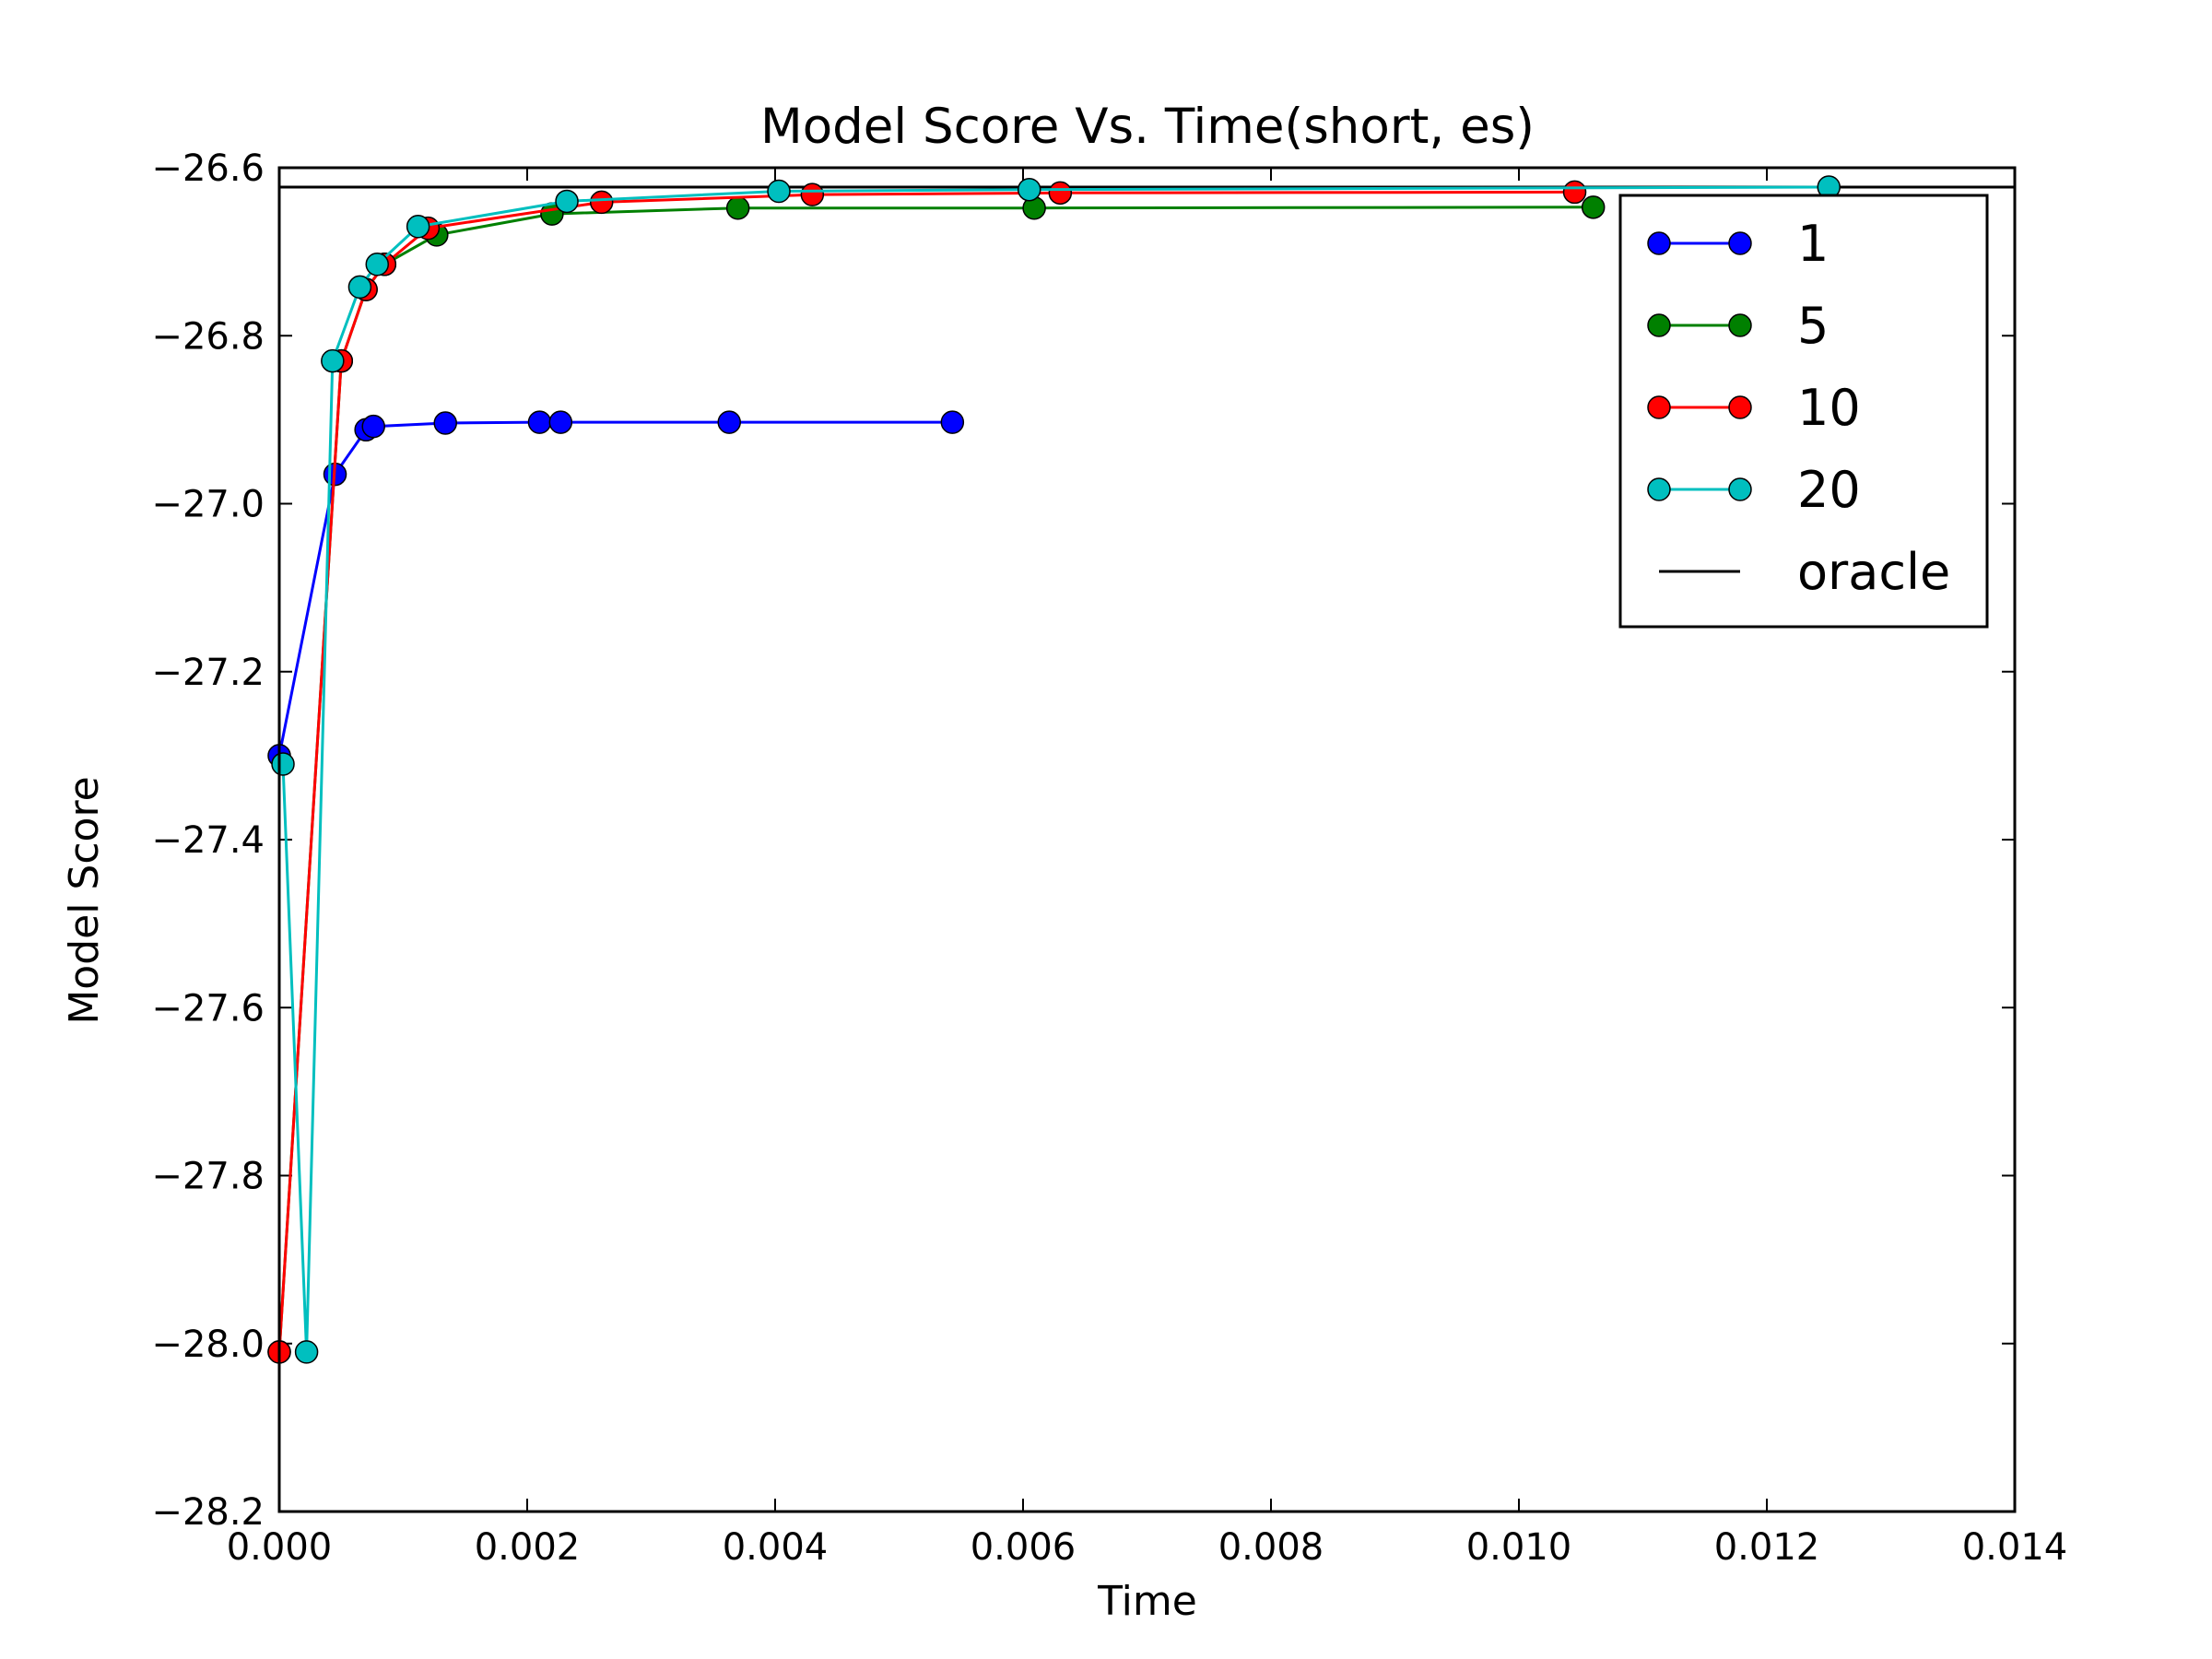  Describe the element at coordinates (528, 1547) in the screenshot. I see `x-tick-label: 0.002` at that location.